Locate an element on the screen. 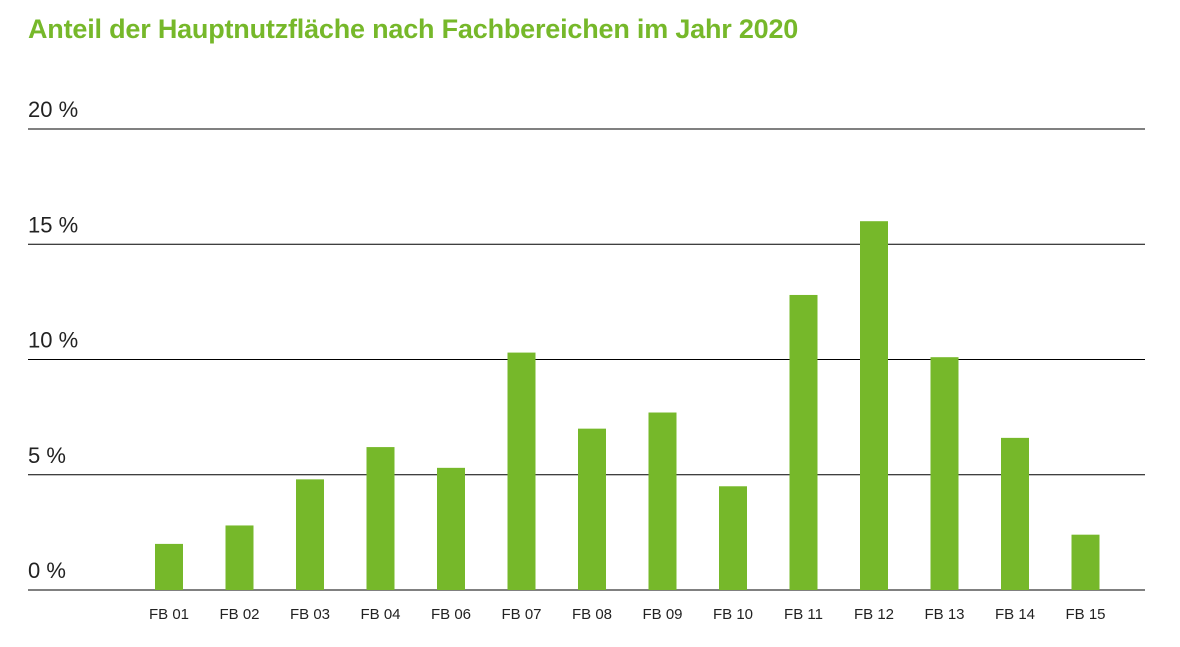 The width and height of the screenshot is (1180, 647). x-tick-label: FB 09 is located at coordinates (662, 614).